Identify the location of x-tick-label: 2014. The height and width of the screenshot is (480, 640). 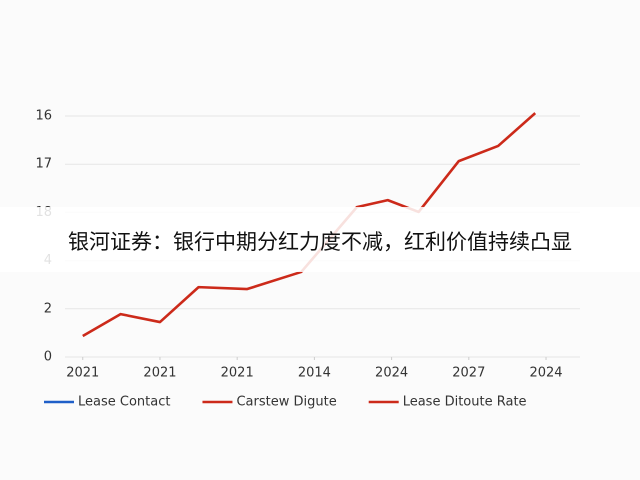
(314, 373).